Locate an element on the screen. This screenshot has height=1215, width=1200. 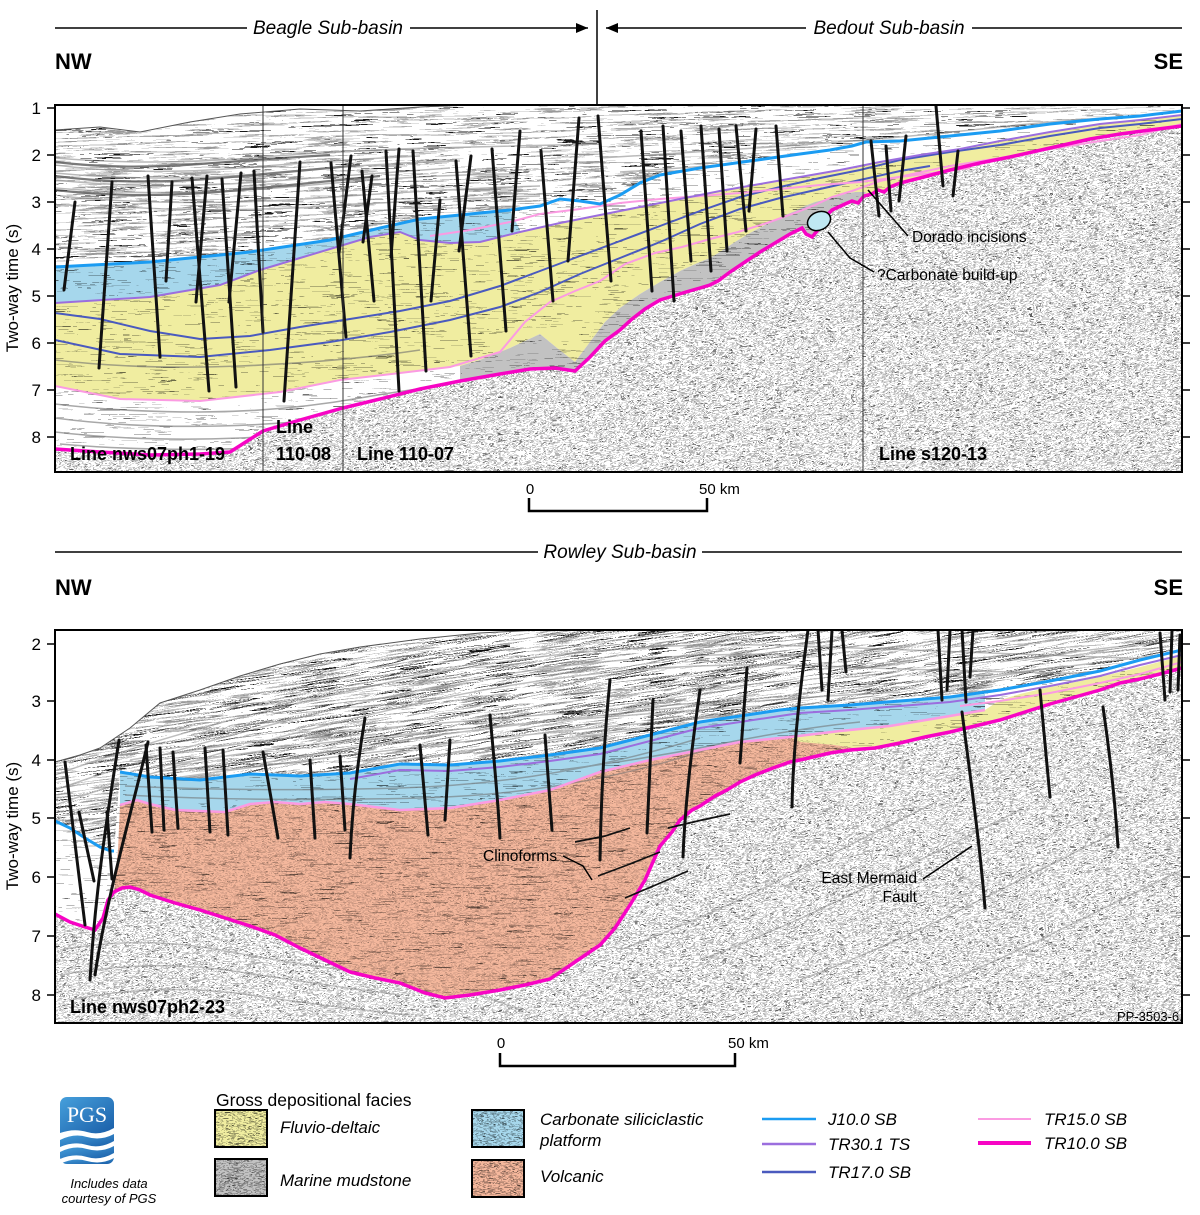
svg-text: Line is located at coordinates (294, 427).